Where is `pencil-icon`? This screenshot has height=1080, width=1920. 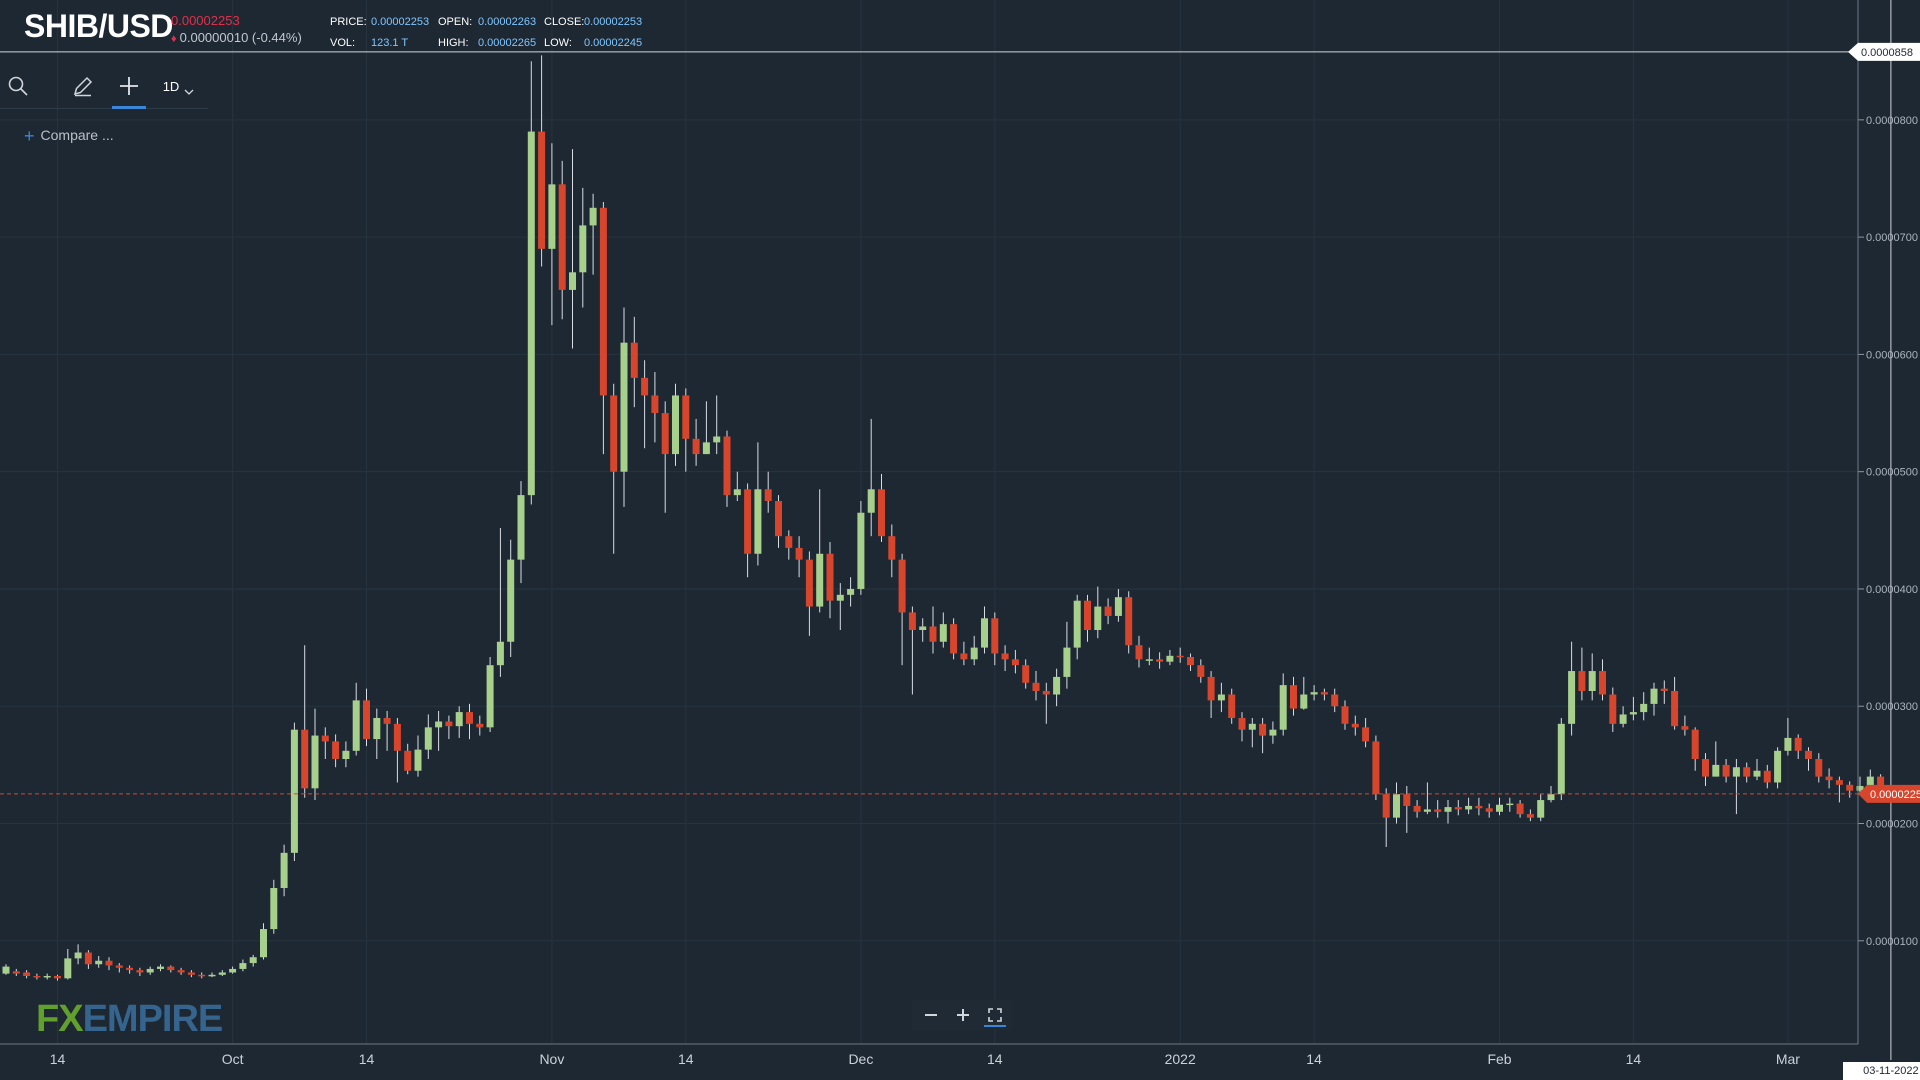
pencil-icon is located at coordinates (83, 86).